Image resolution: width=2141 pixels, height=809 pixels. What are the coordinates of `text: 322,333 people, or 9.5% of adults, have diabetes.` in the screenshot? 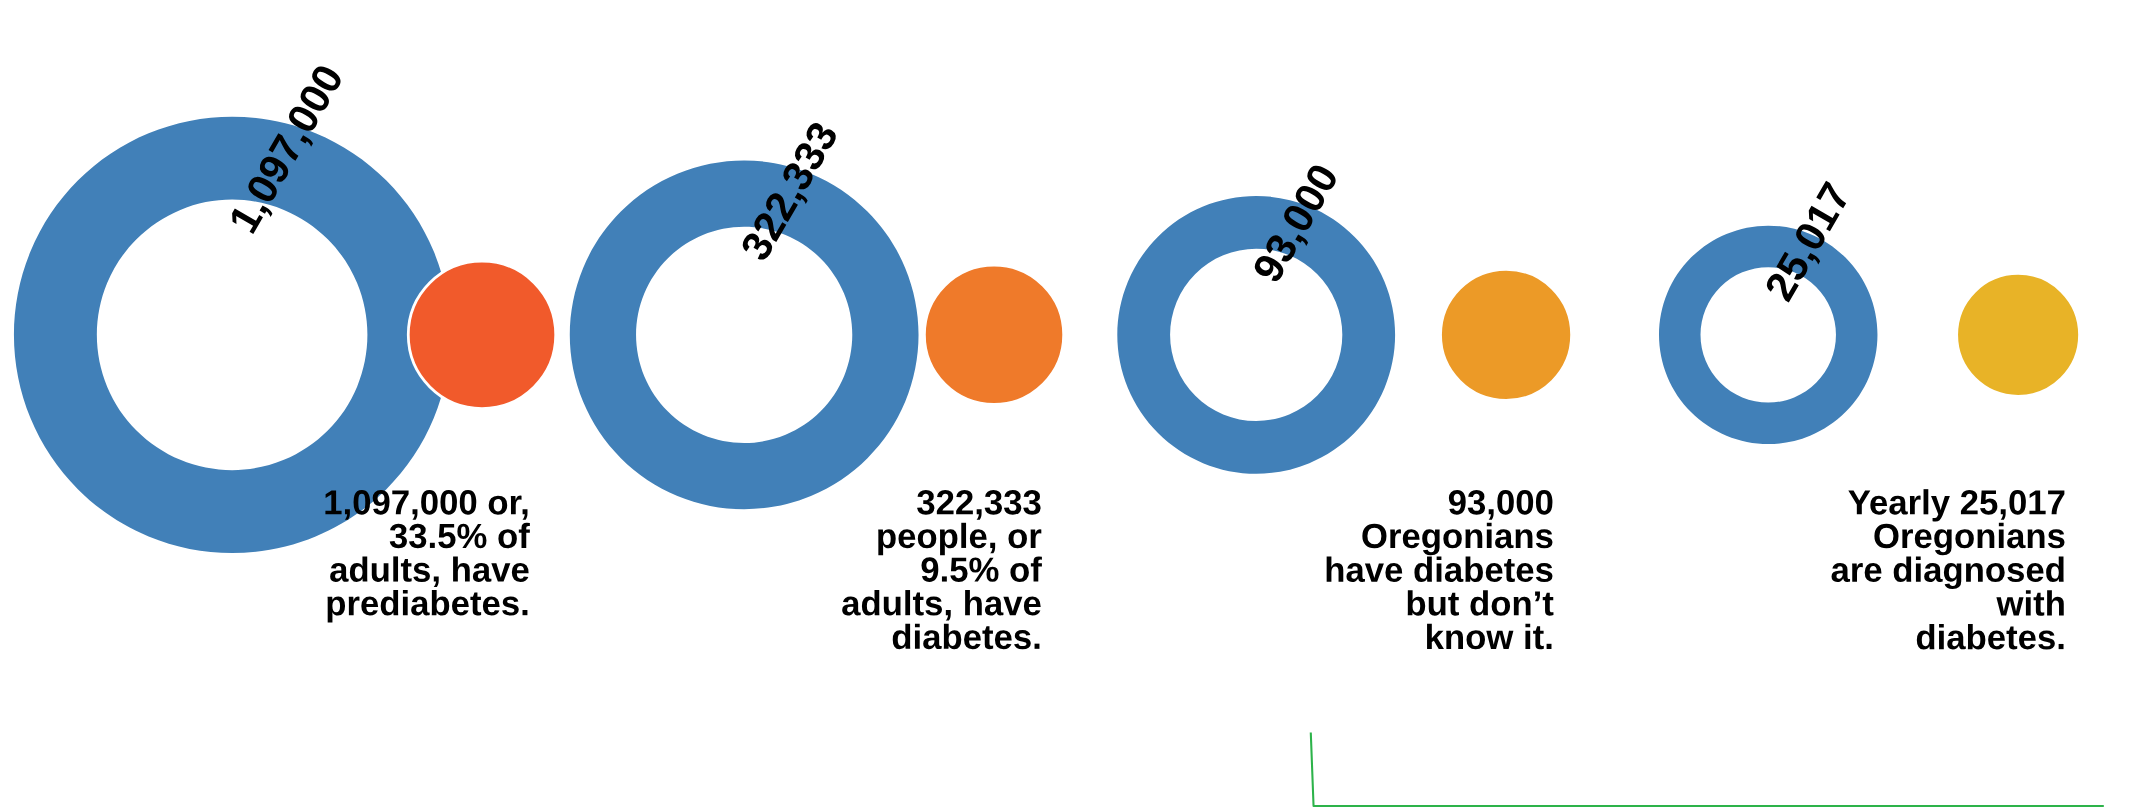 It's located at (942, 570).